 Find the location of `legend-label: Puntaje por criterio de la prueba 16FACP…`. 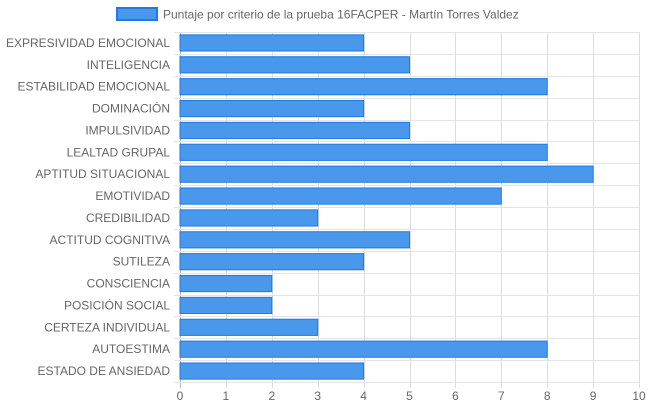

legend-label: Puntaje por criterio de la prueba 16FACP… is located at coordinates (341, 15).